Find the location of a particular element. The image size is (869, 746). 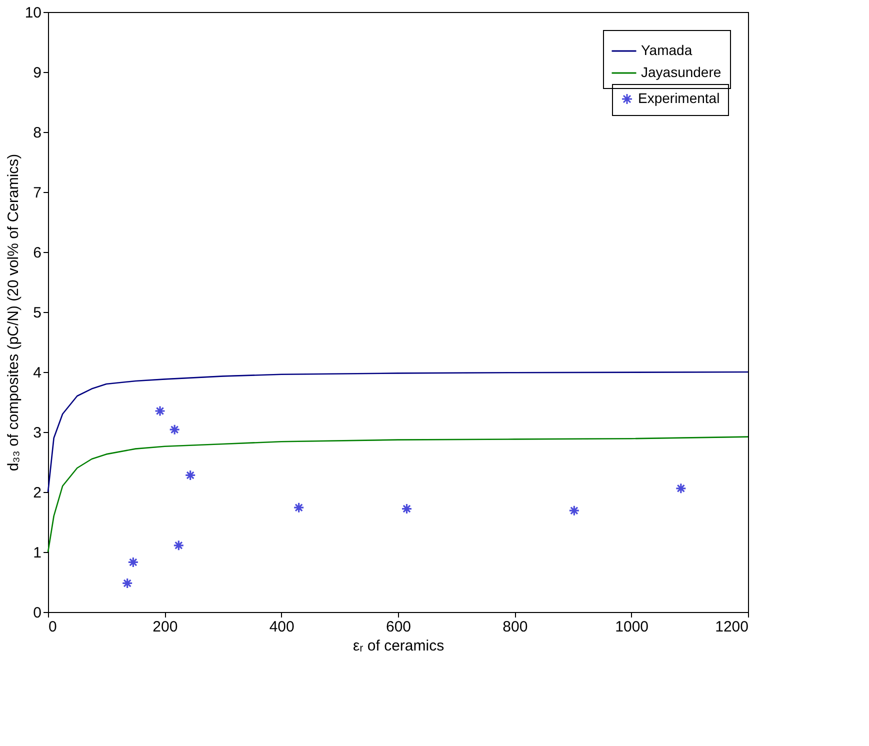

y-tick-label: 0 is located at coordinates (37, 613).